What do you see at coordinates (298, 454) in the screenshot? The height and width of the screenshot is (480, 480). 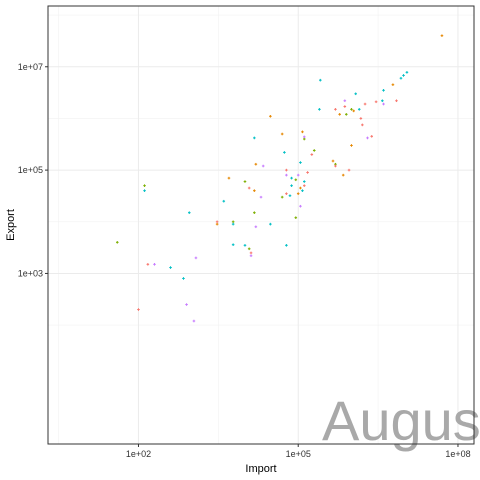 I see `x-tick-label: 1e+05` at bounding box center [298, 454].